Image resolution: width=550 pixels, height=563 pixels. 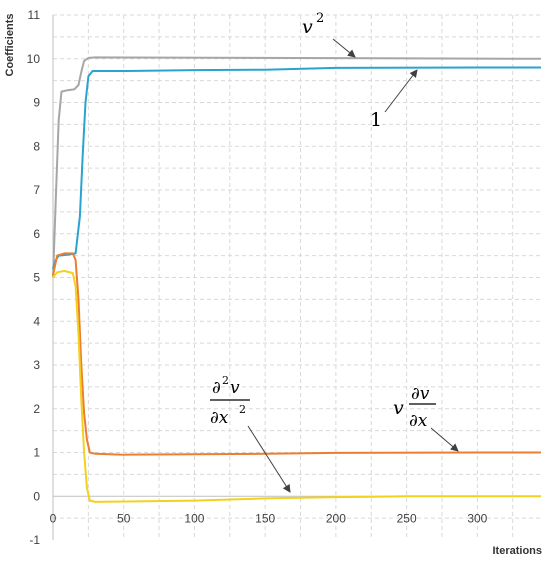 What do you see at coordinates (444, 439) in the screenshot?
I see `annotation-arrow-v-dvdx` at bounding box center [444, 439].